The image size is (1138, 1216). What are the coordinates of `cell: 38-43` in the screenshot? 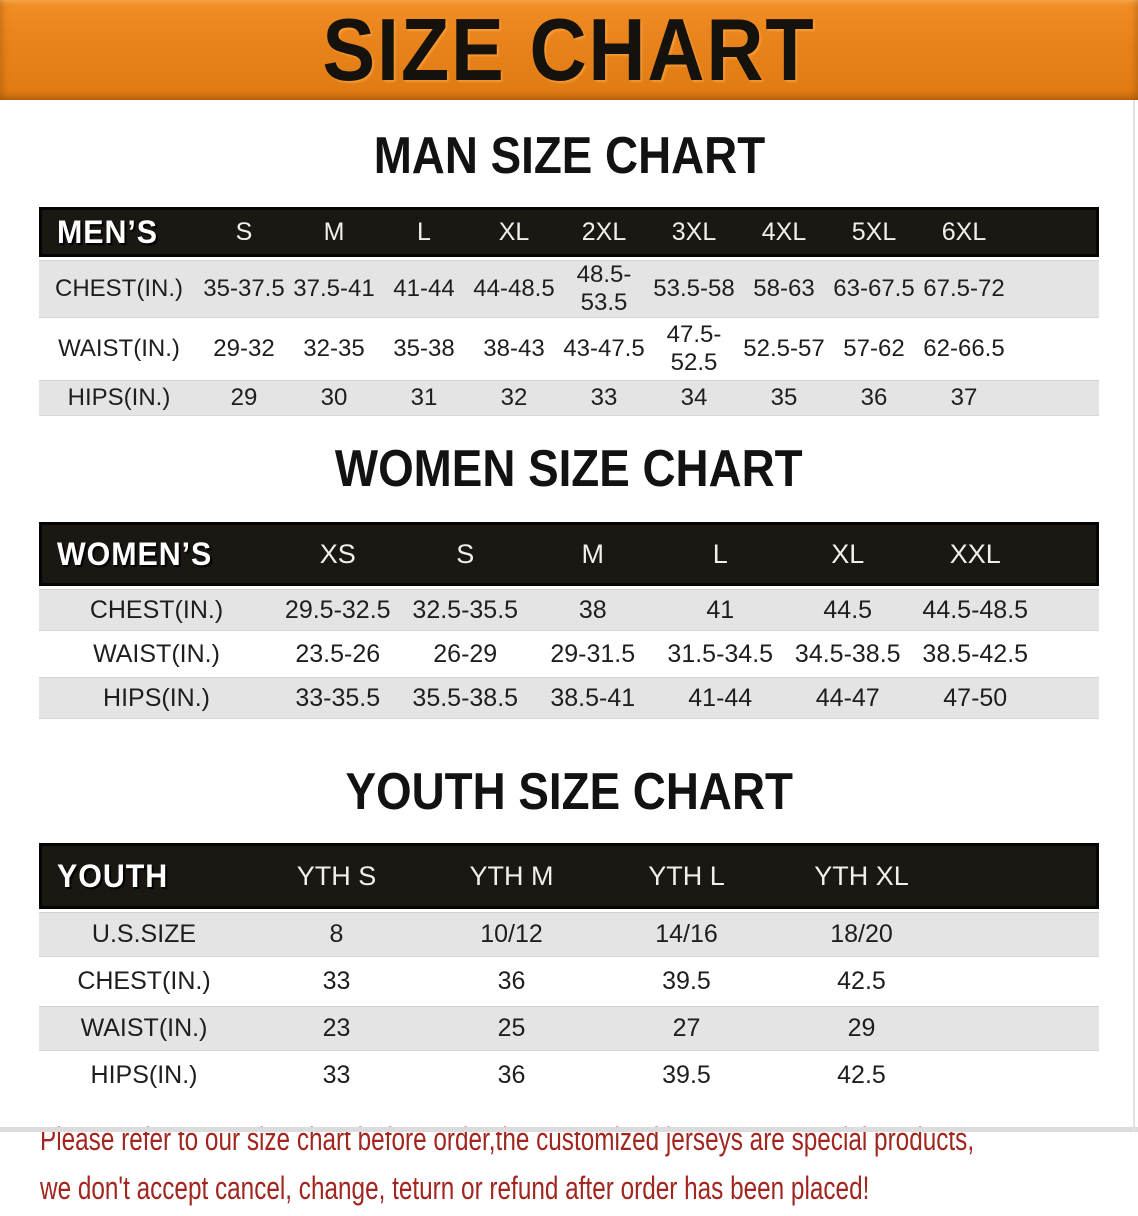 It's located at (514, 348).